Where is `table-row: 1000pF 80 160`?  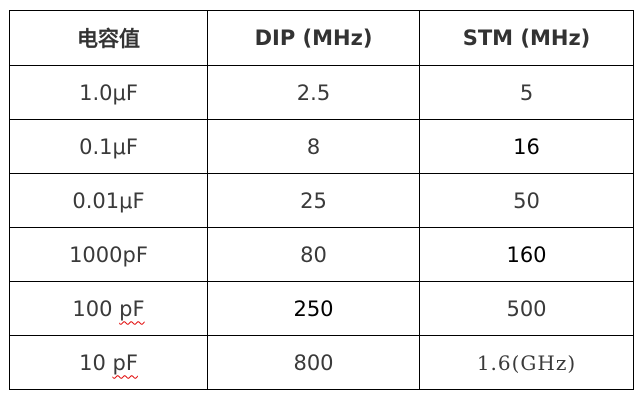 table-row: 1000pF 80 160 is located at coordinates (321, 254).